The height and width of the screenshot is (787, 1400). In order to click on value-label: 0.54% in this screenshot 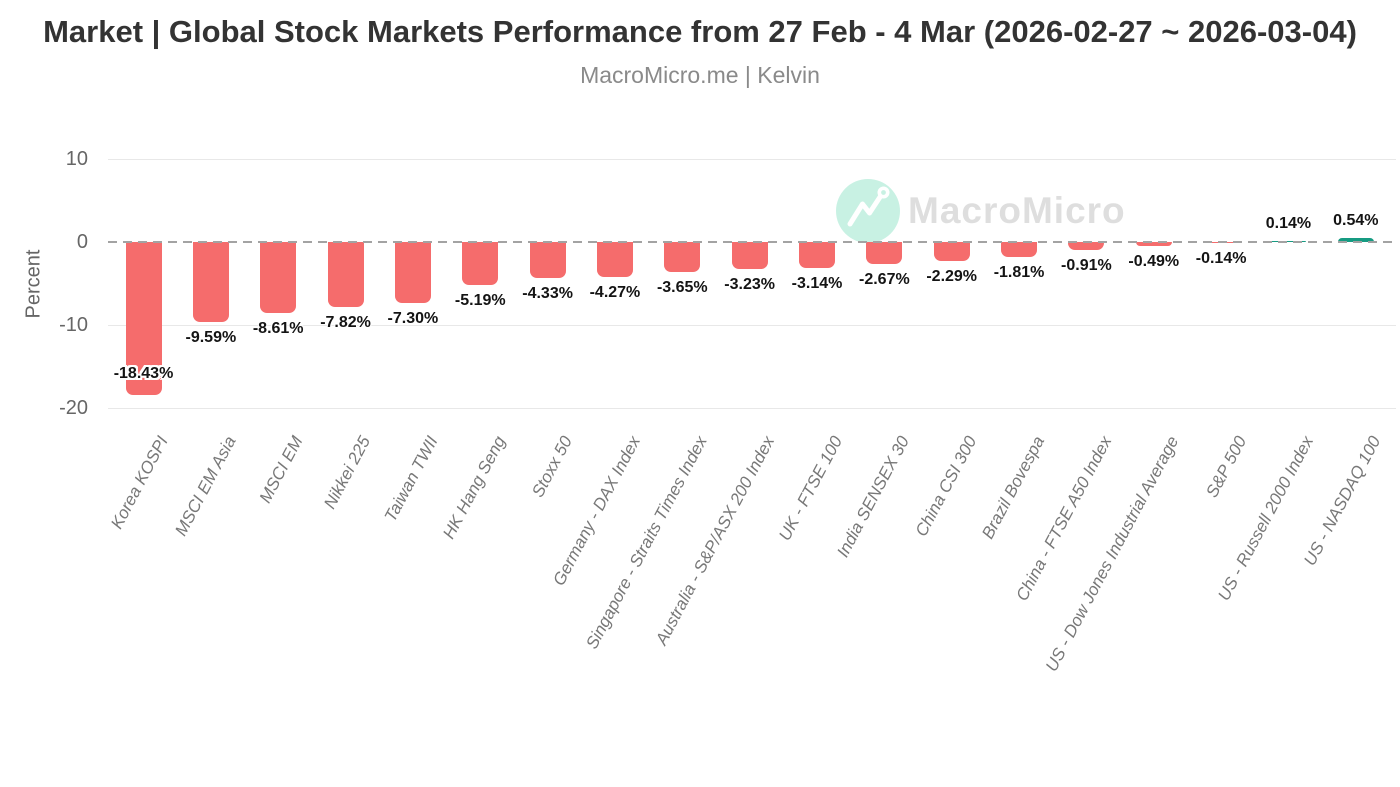, I will do `click(1356, 220)`.